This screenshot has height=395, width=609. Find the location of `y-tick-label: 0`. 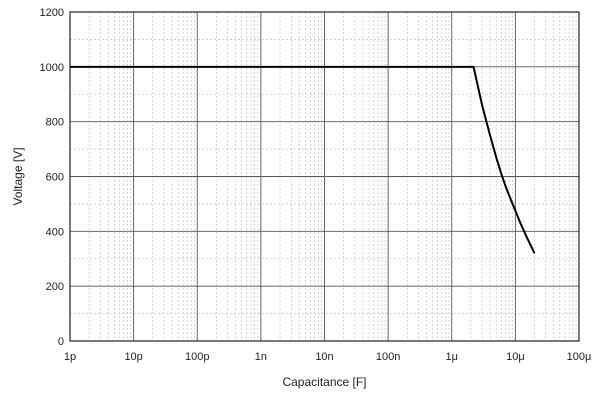

y-tick-label: 0 is located at coordinates (61, 342).